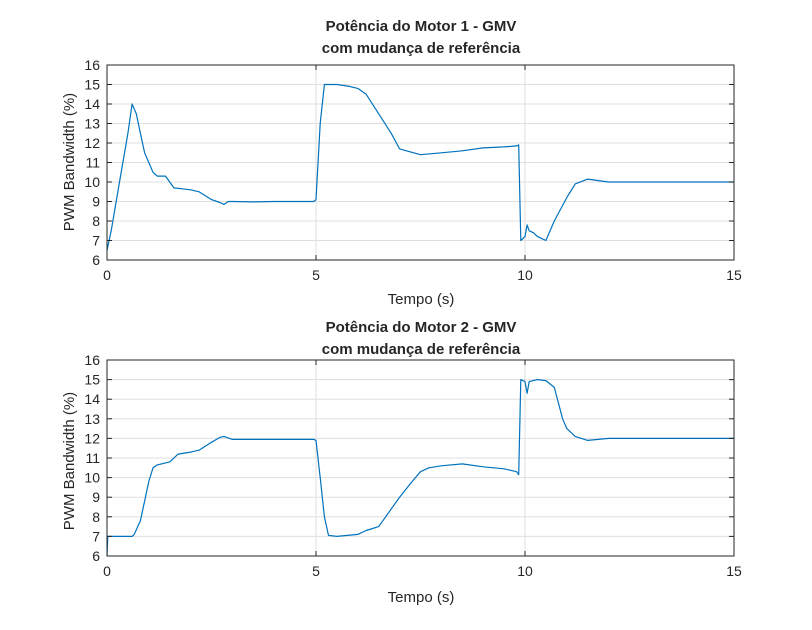 This screenshot has width=812, height=630. I want to click on chart-title: Potência do Motor 2 - GMV, so click(421, 327).